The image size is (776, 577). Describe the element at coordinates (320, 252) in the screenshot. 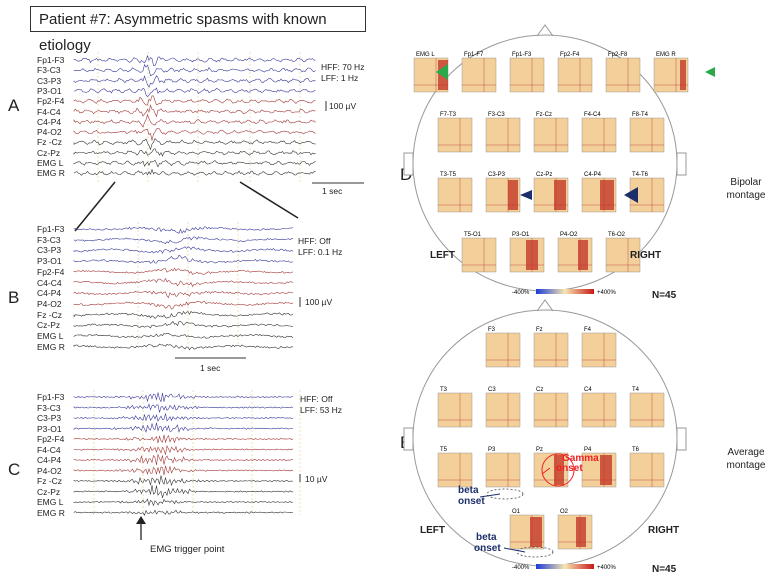

I see `panel-b-lff: LFF: 0.1 Hz` at that location.